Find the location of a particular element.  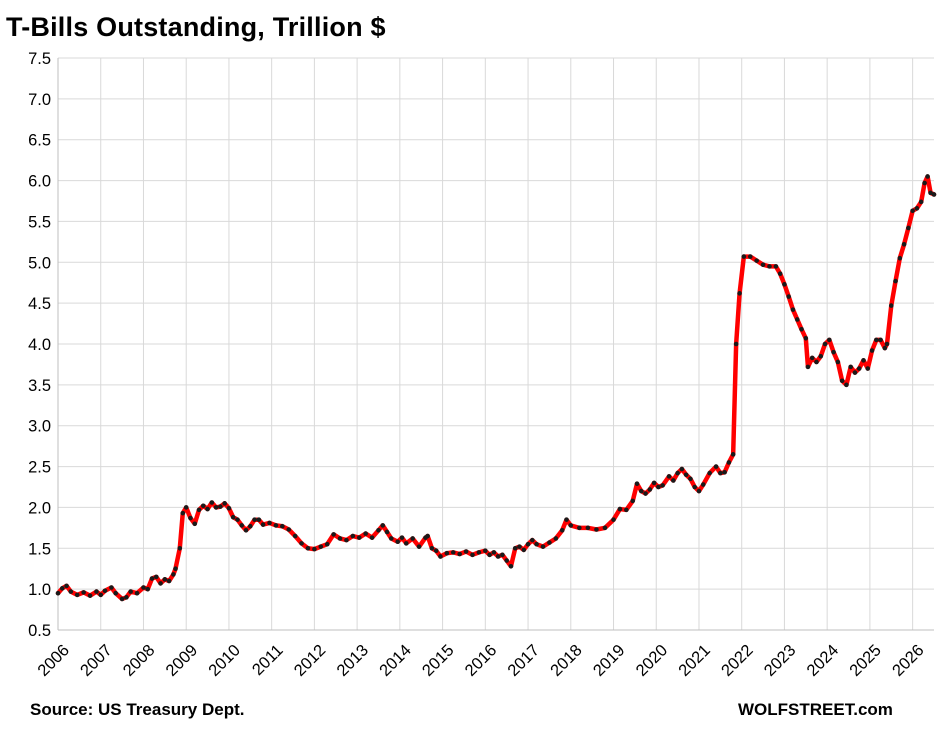

y-tick-label: 1.0 is located at coordinates (39, 590).